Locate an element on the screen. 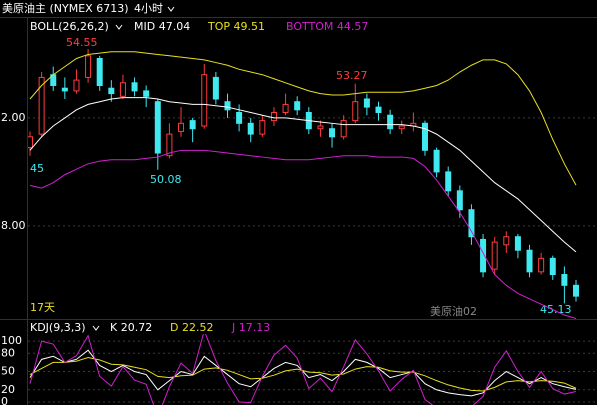  annotation: 54.55 is located at coordinates (82, 42).